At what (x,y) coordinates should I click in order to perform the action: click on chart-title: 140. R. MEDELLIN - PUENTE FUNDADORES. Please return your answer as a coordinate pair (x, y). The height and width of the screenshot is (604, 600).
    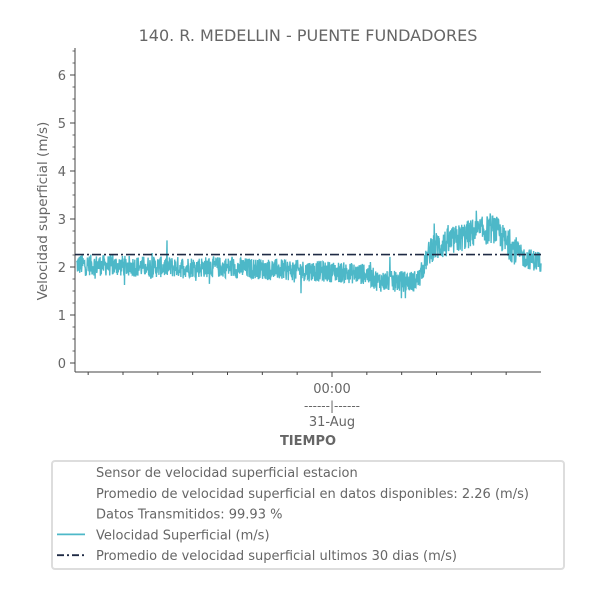
    Looking at the image, I should click on (308, 35).